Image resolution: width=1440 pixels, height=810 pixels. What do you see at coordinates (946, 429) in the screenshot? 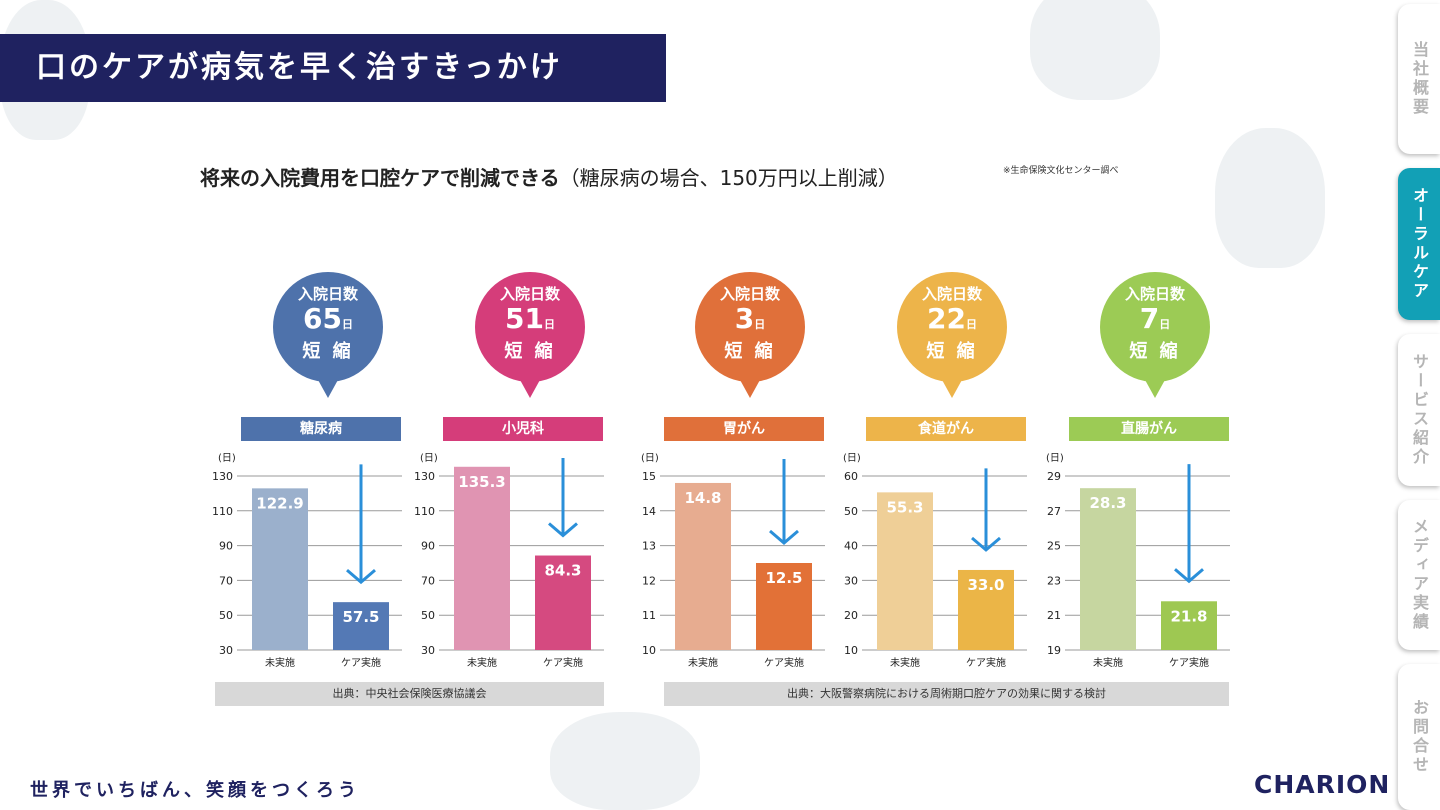
I see `category-esophagus: 食道がん` at bounding box center [946, 429].